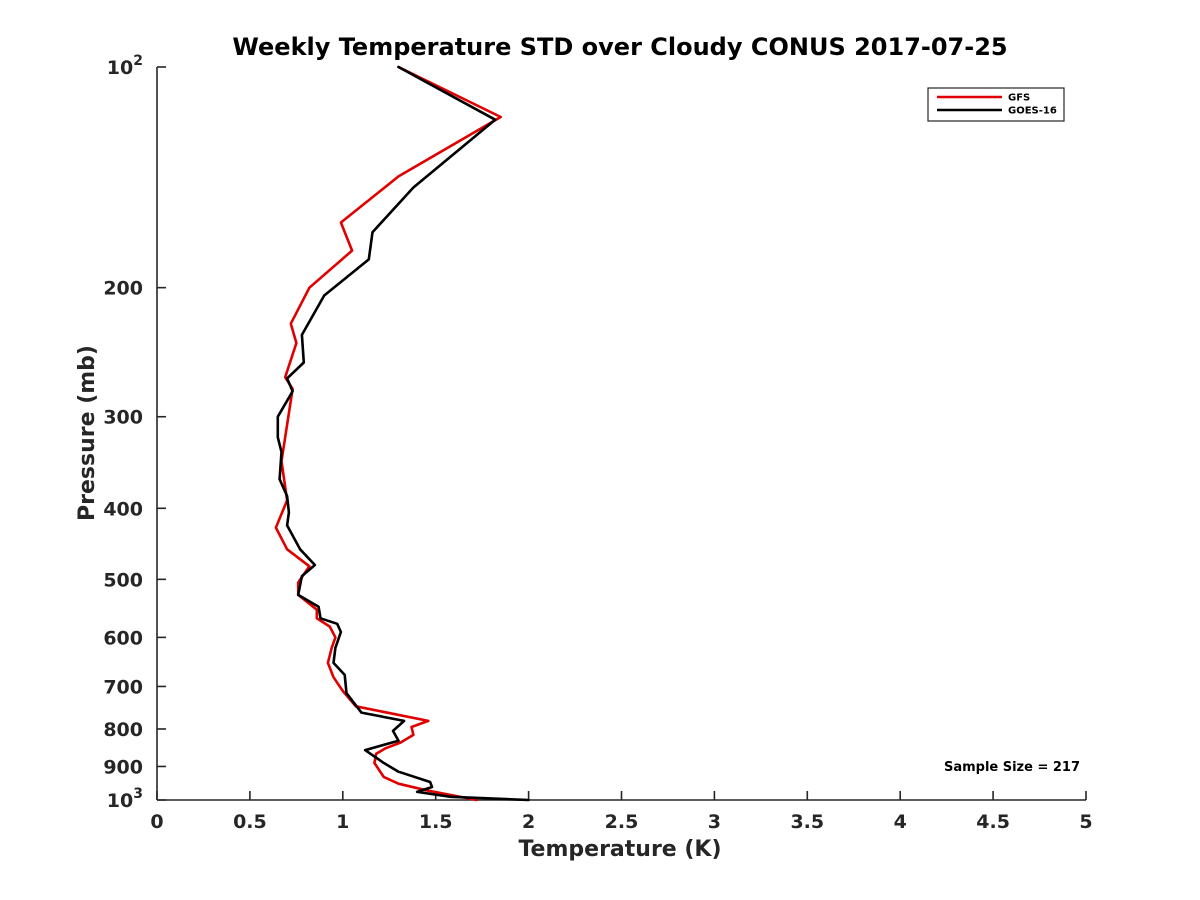 This screenshot has width=1200, height=900. I want to click on y-tick-label: 700, so click(123, 687).